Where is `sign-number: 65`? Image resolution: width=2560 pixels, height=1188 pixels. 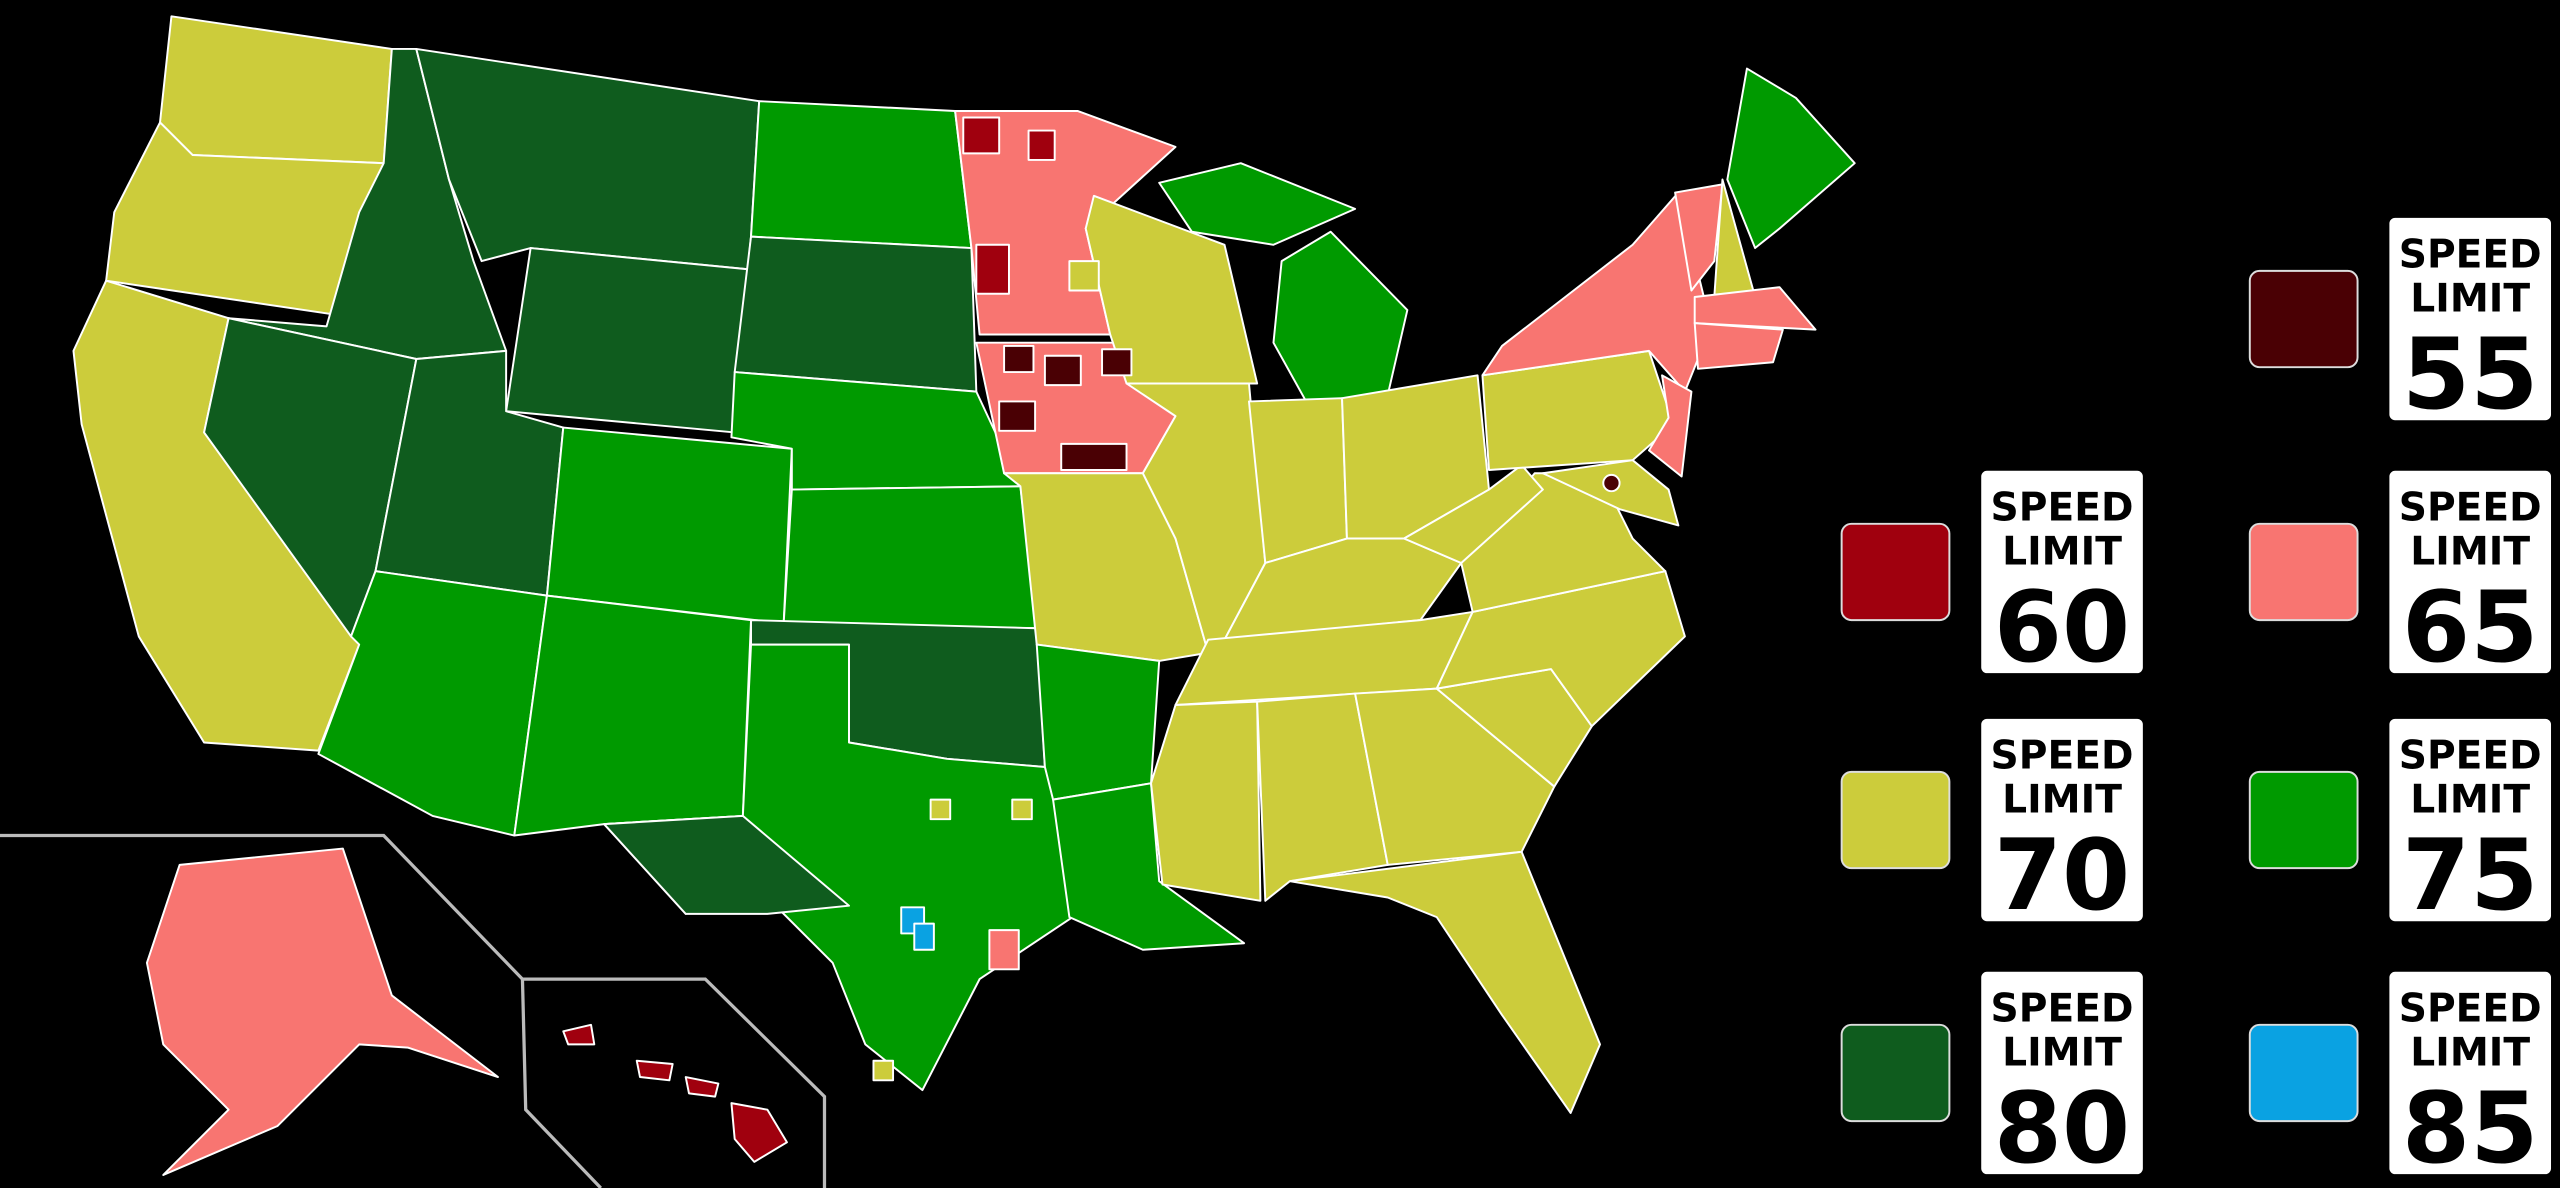
sign-number: 65 is located at coordinates (2470, 628).